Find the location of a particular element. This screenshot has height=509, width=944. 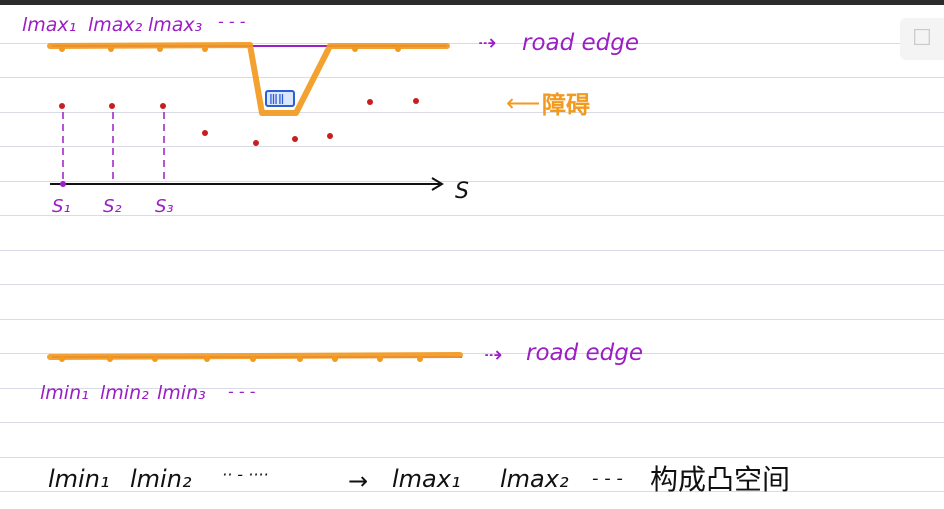

upper-boundary-ticks is located at coordinates (230, 49).